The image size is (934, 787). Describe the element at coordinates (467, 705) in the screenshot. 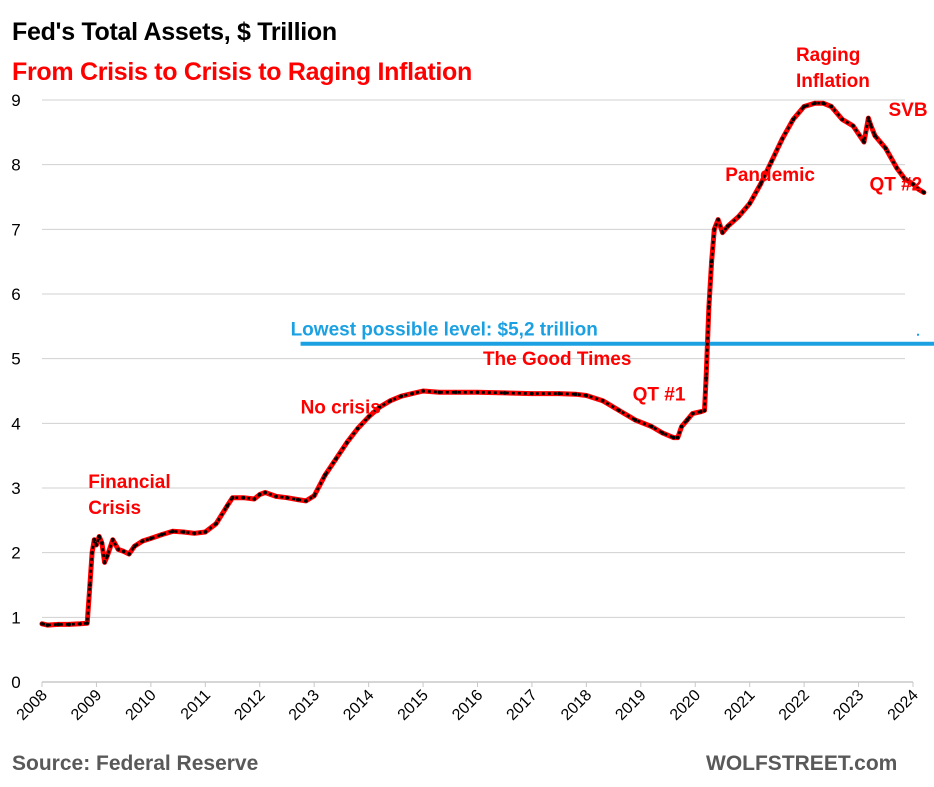

I see `x-tick-label: 2016` at that location.